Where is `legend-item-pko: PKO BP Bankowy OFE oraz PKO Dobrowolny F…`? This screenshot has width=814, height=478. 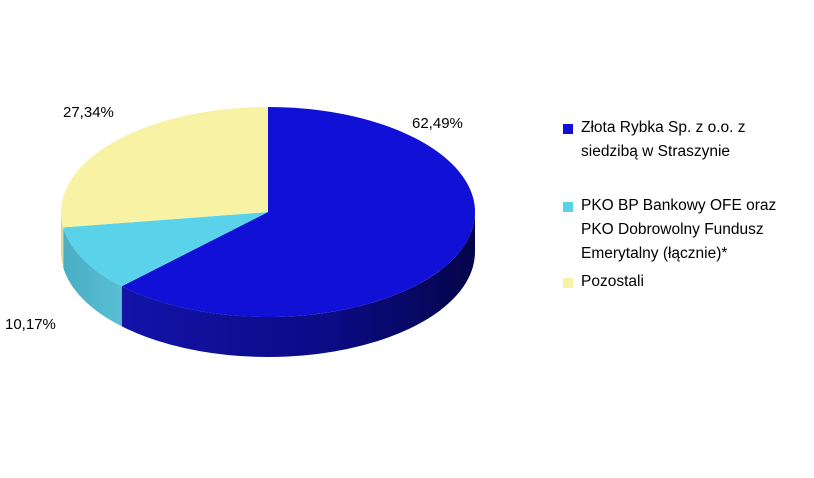
legend-item-pko: PKO BP Bankowy OFE oraz PKO Dobrowolny F… is located at coordinates (683, 230).